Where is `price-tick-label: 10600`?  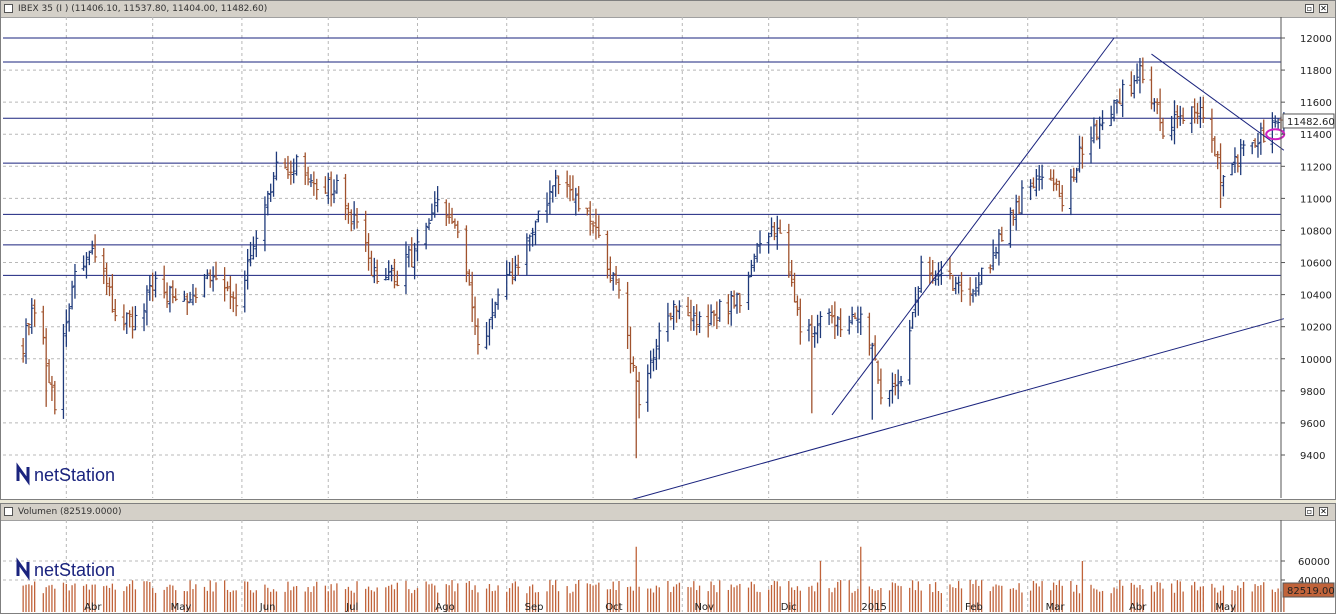
price-tick-label: 10600 is located at coordinates (1316, 264).